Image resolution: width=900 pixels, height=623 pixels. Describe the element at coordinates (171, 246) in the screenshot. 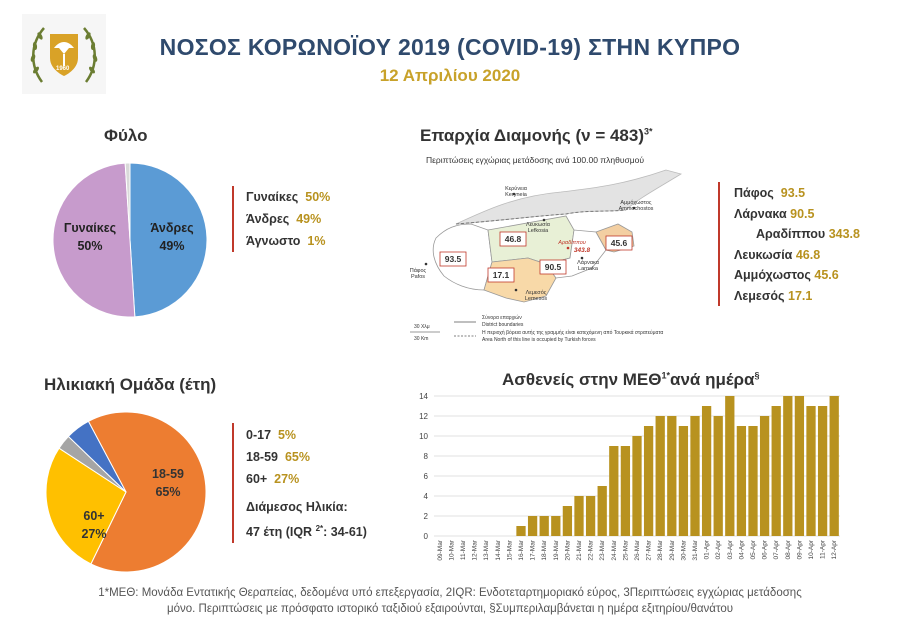

I see `gender-pie-label-men-pct: 49%` at that location.